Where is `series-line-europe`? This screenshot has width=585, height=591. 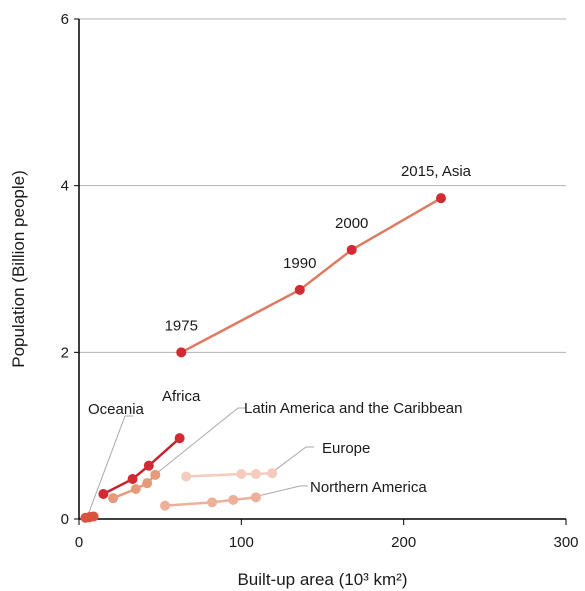 series-line-europe is located at coordinates (229, 474).